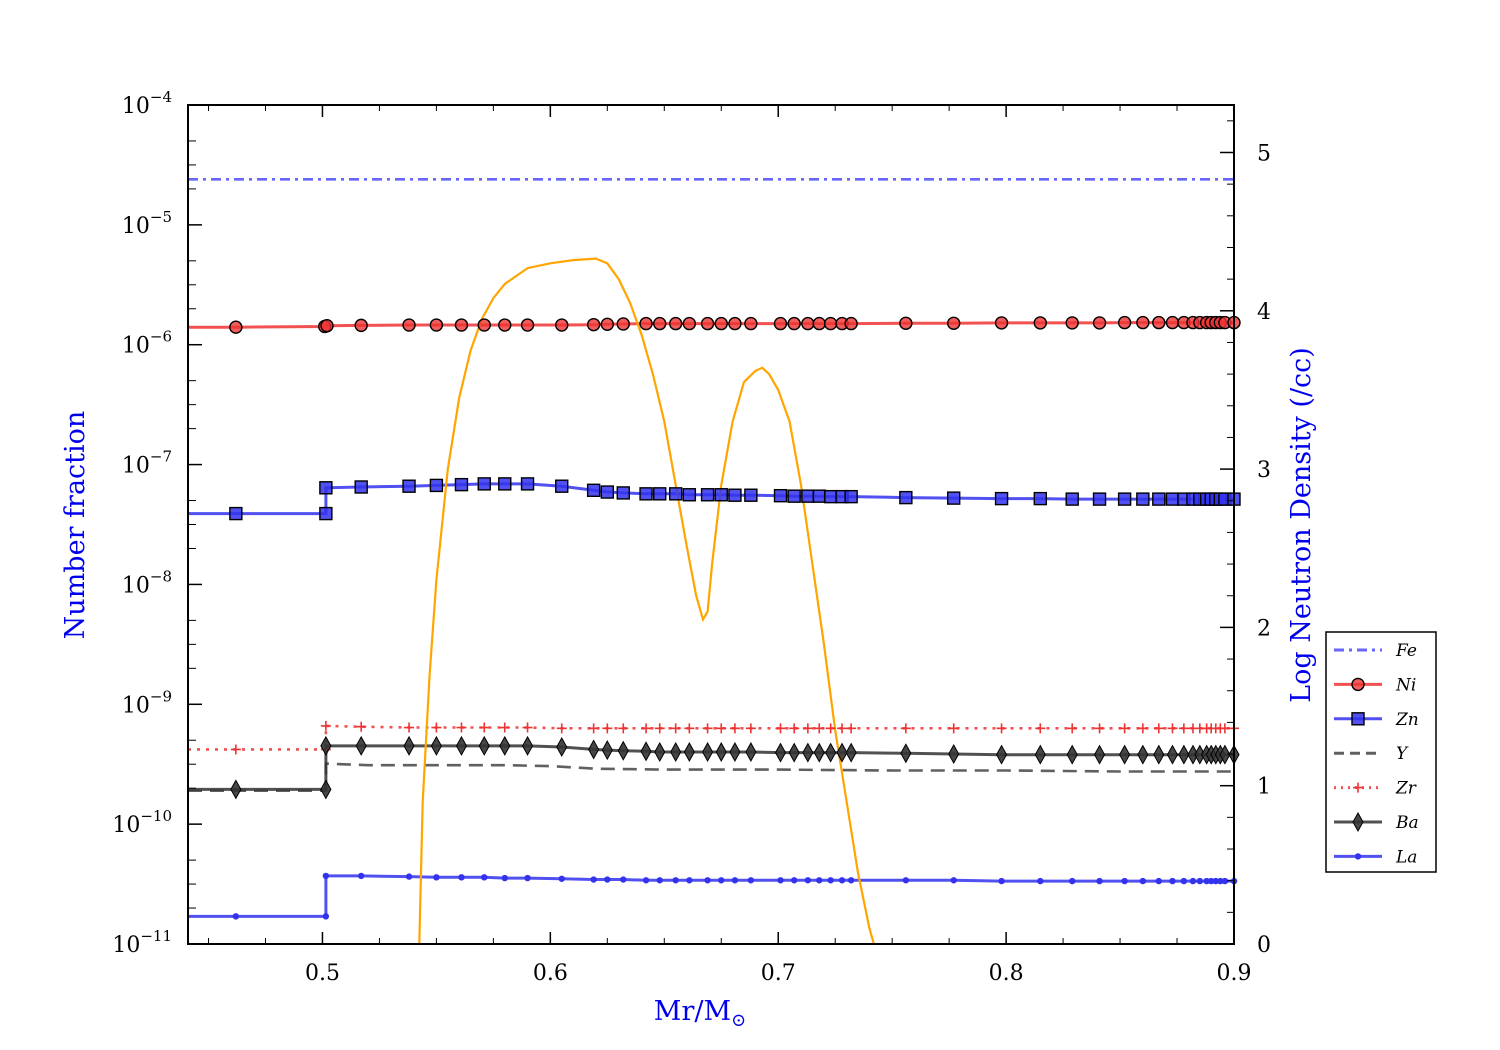 The image size is (1500, 1050). What do you see at coordinates (1264, 153) in the screenshot?
I see `y2-tick-label: 5` at bounding box center [1264, 153].